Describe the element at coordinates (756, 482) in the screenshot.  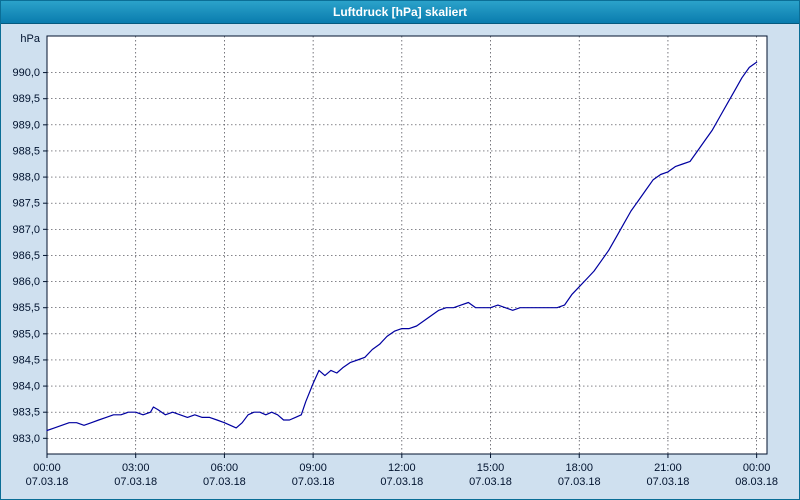
I see `x-tick-date: 08.03.18` at that location.